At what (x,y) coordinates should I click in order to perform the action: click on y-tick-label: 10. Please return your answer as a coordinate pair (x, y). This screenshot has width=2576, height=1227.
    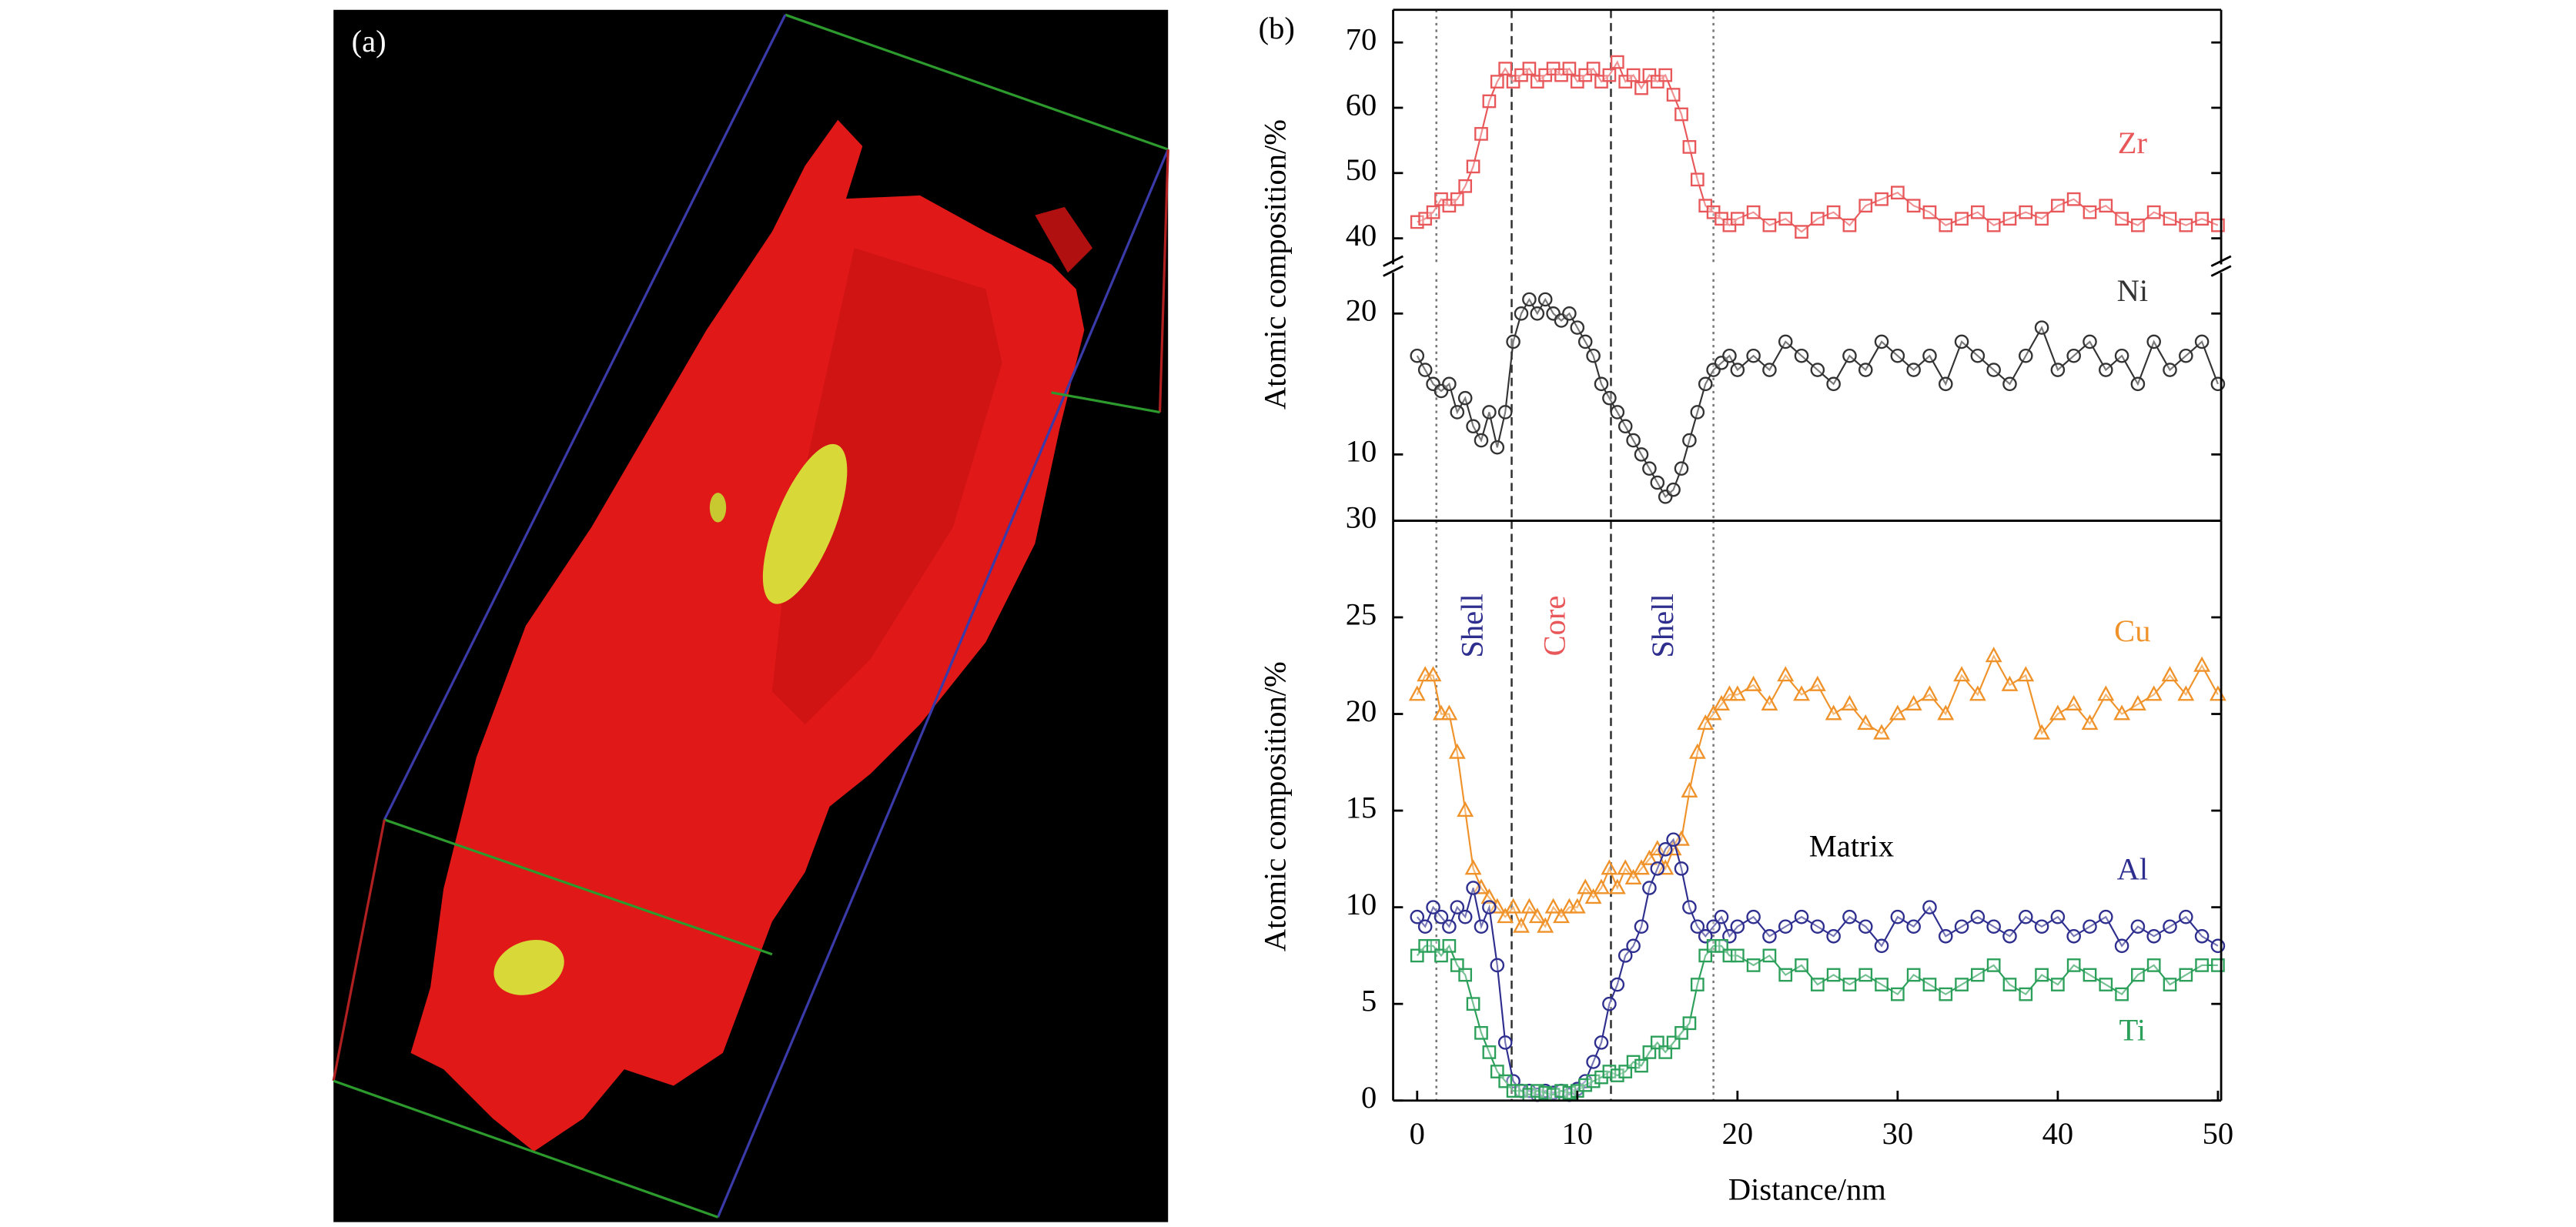
    Looking at the image, I should click on (1361, 904).